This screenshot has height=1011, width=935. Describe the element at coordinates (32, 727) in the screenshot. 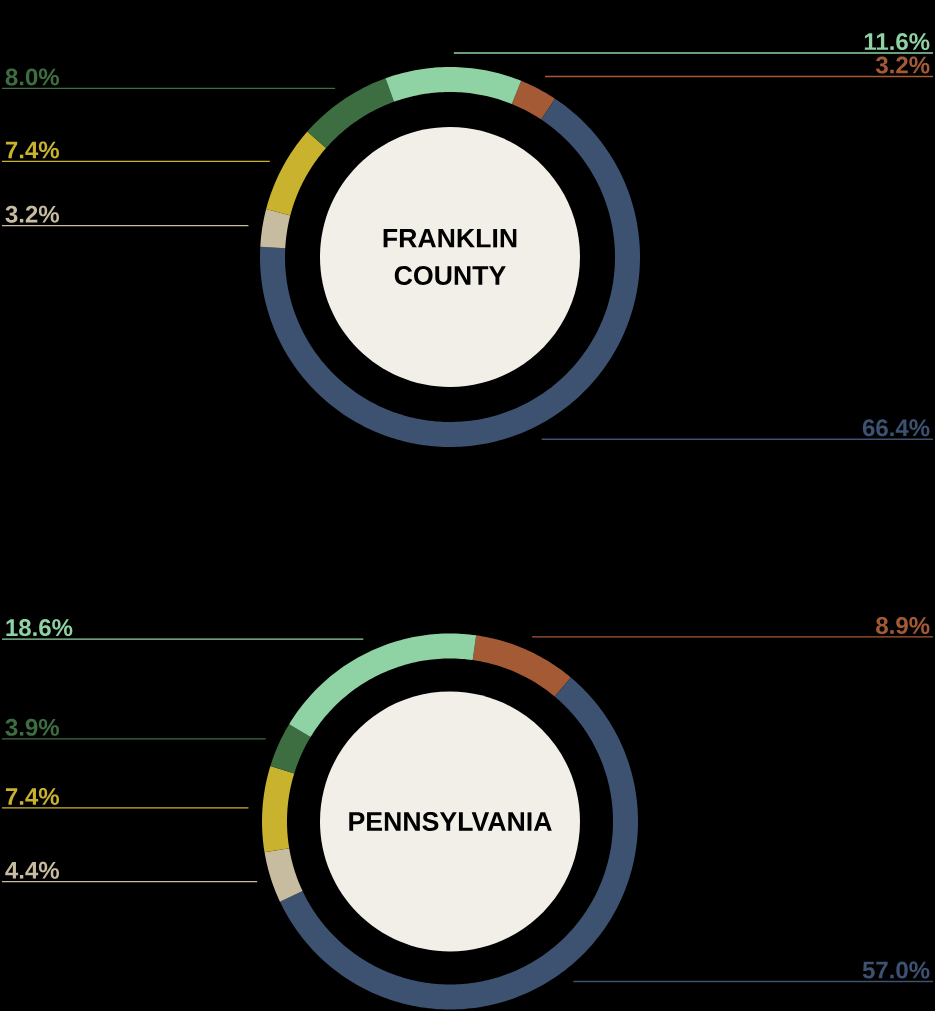

I see `data-label: 3.9%` at that location.